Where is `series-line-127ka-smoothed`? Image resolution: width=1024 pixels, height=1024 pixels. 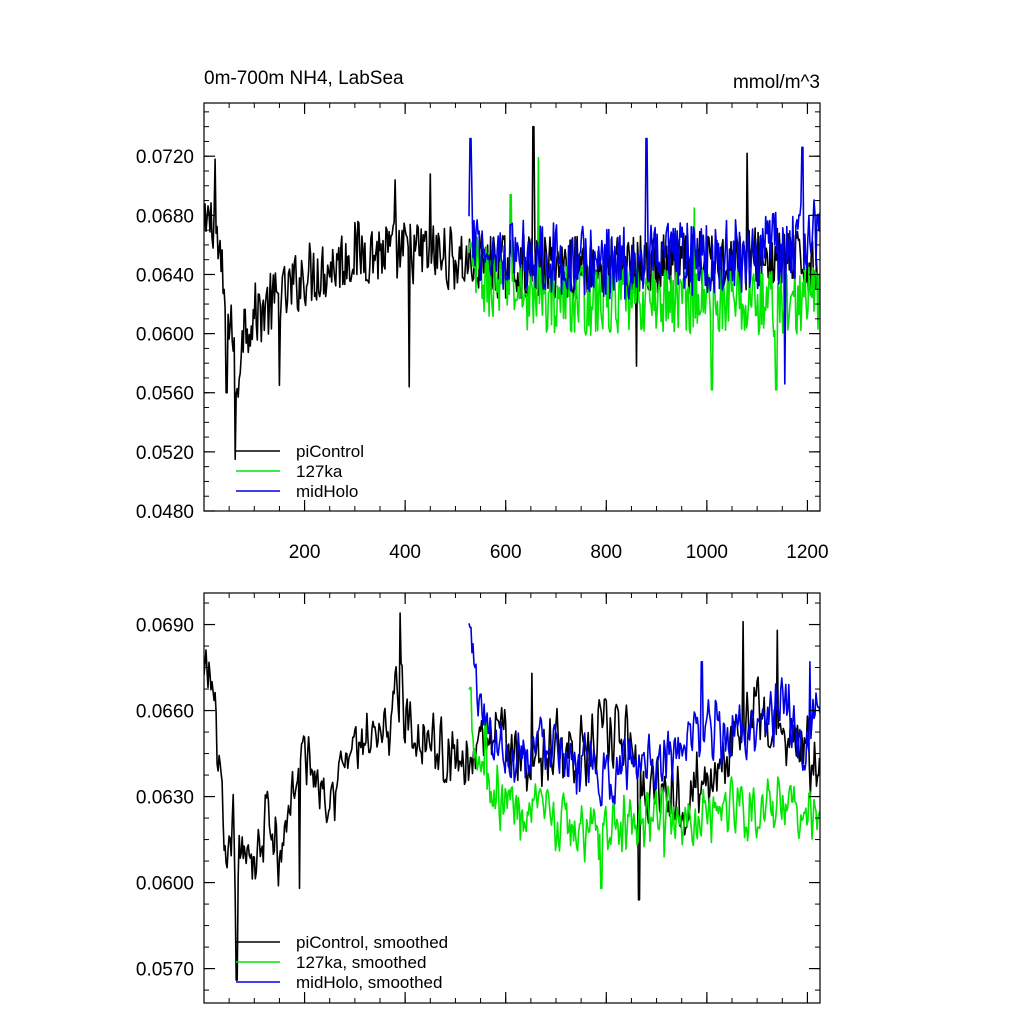 series-line-127ka-smoothed is located at coordinates (644, 788).